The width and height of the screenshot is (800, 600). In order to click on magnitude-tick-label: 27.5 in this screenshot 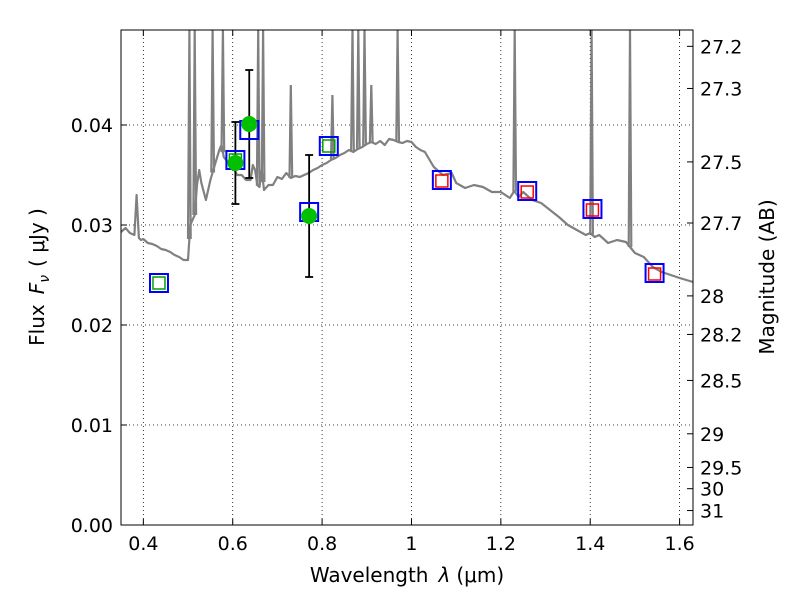, I will do `click(721, 163)`.